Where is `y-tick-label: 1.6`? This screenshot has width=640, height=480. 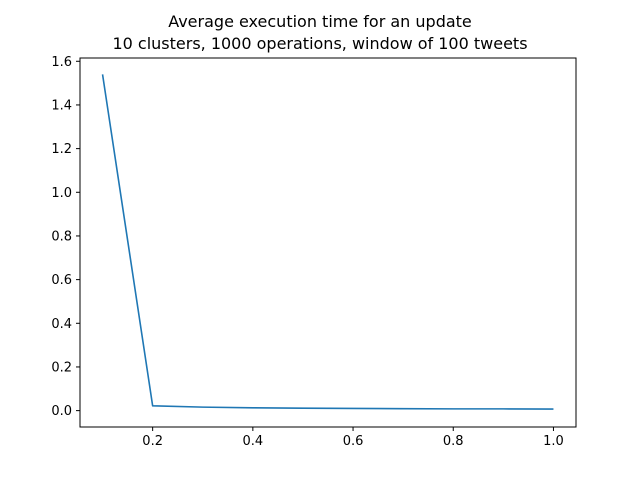
y-tick-label: 1.6 is located at coordinates (61, 62).